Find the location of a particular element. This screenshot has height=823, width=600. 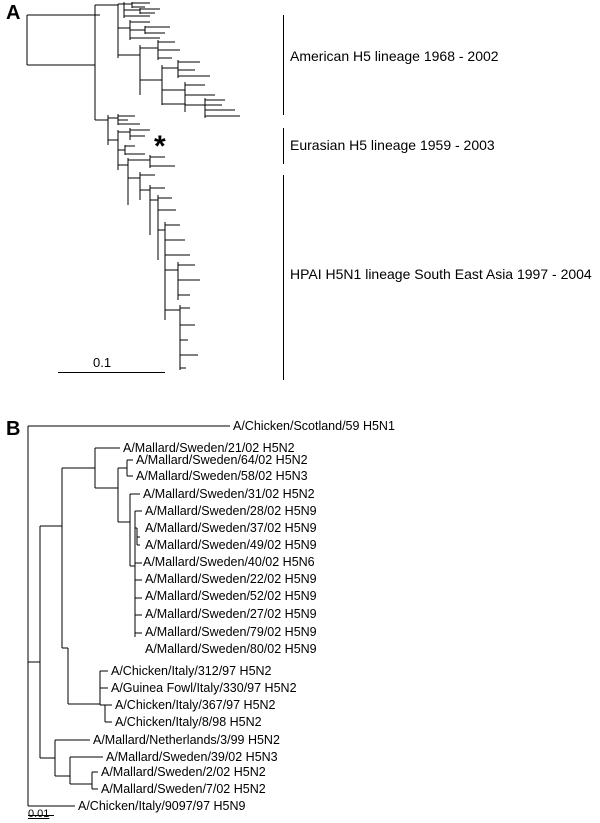

panel-a-scale-label: 0.1 is located at coordinates (102, 362).